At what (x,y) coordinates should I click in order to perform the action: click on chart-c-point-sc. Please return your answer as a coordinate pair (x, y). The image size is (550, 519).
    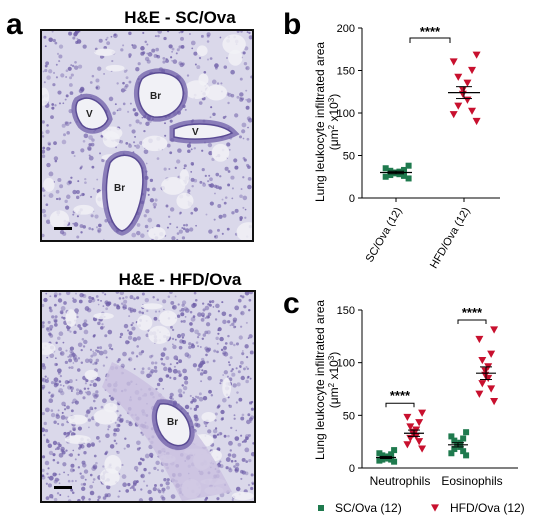
    Looking at the image, I should click on (394, 450).